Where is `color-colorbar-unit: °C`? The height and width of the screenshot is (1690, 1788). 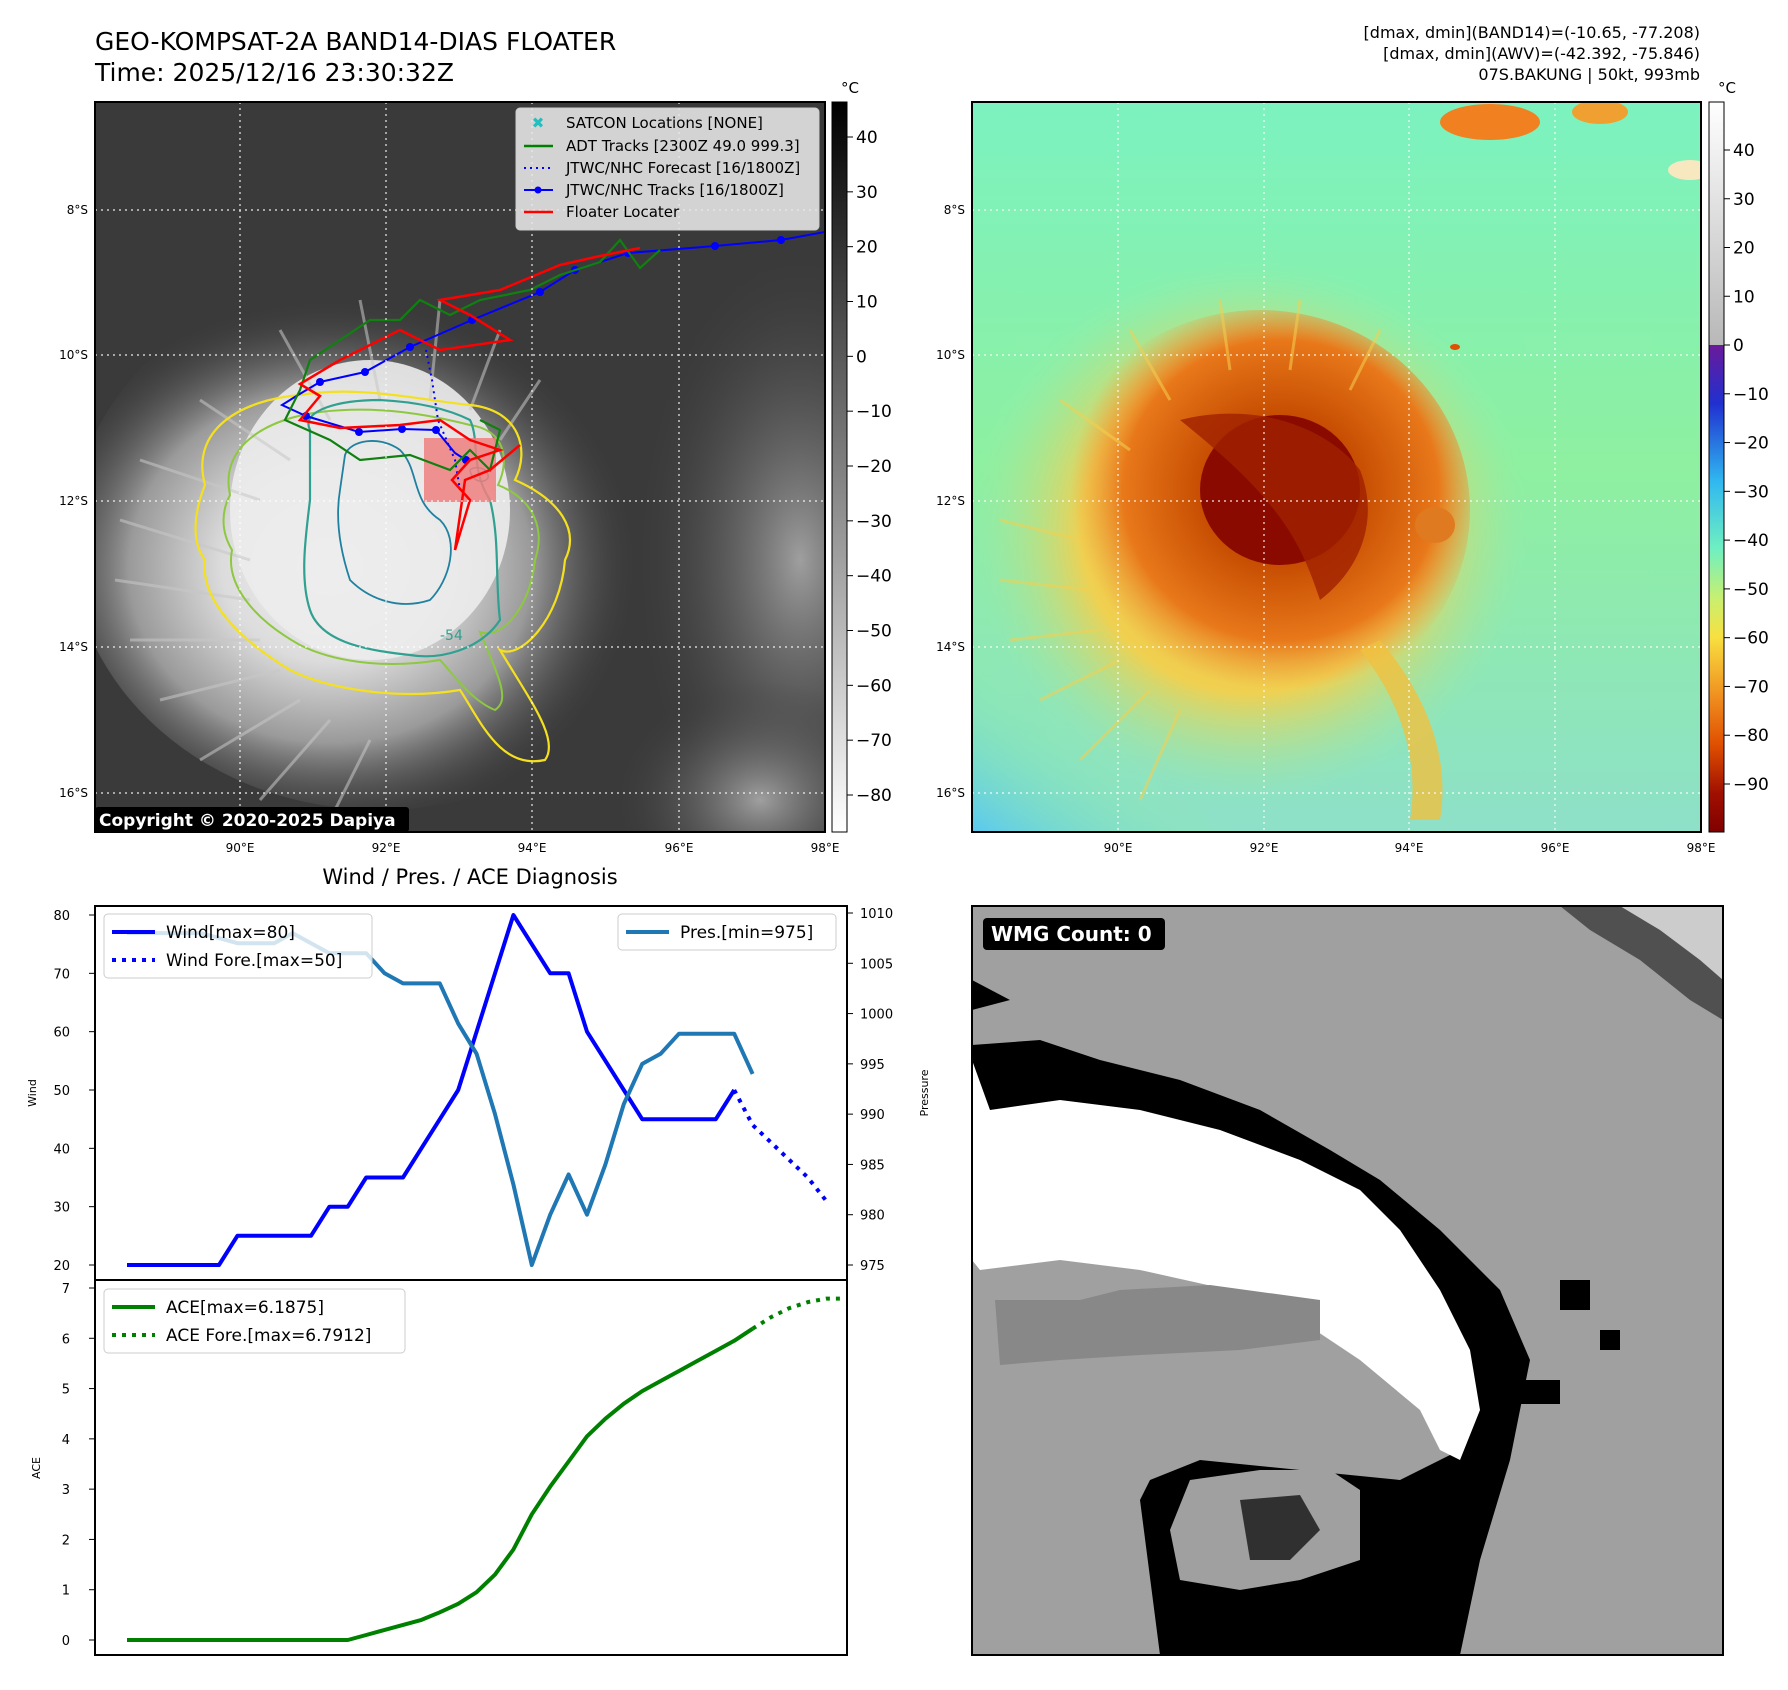 color-colorbar-unit: °C is located at coordinates (1727, 88).